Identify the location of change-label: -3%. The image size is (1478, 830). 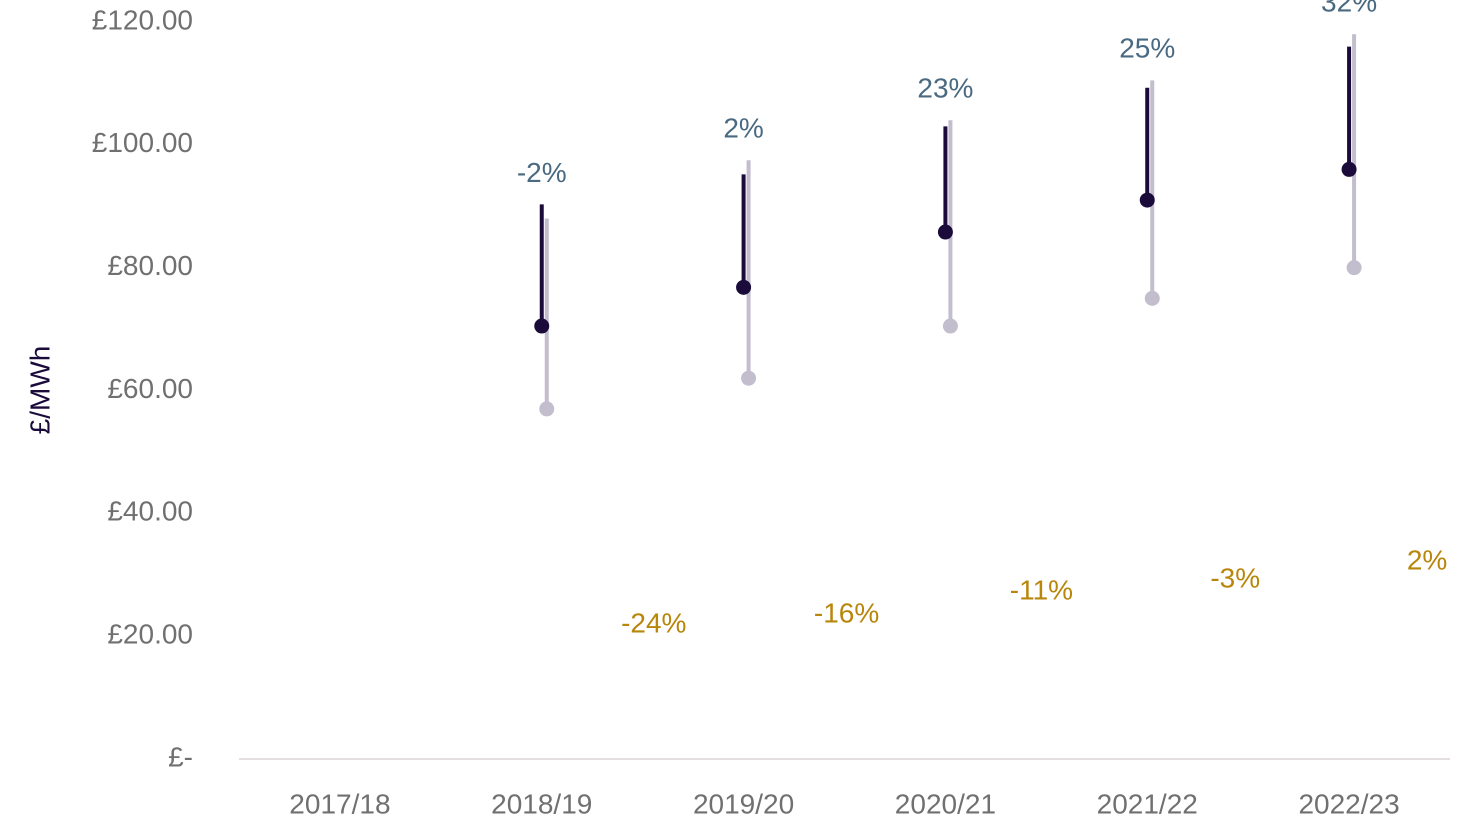
(1235, 577).